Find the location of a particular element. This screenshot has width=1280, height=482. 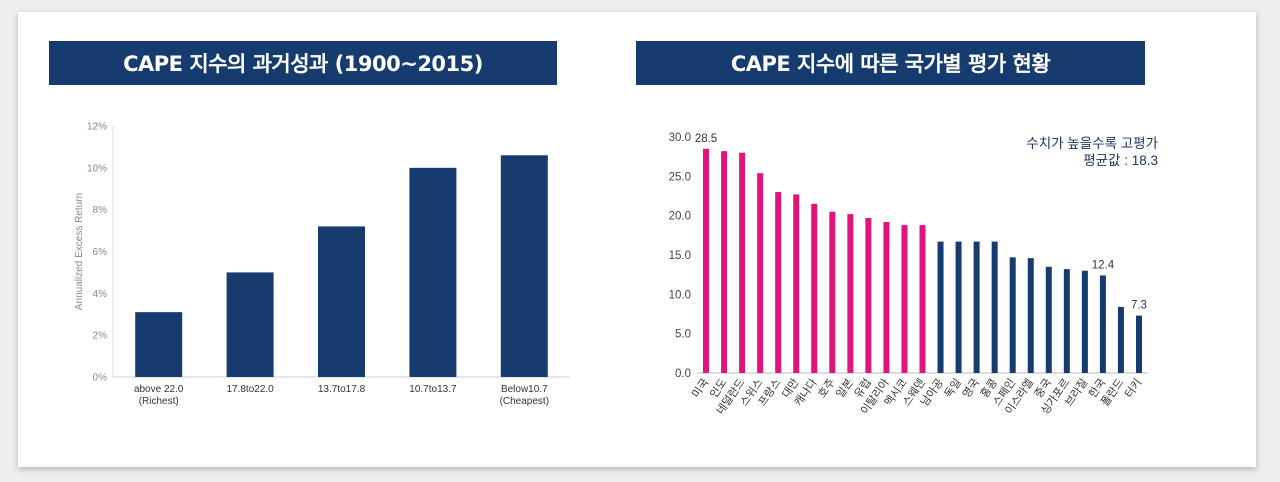

right-chart-title: CAPE 지수에 따른 국가별 평가 현황 is located at coordinates (890, 64).